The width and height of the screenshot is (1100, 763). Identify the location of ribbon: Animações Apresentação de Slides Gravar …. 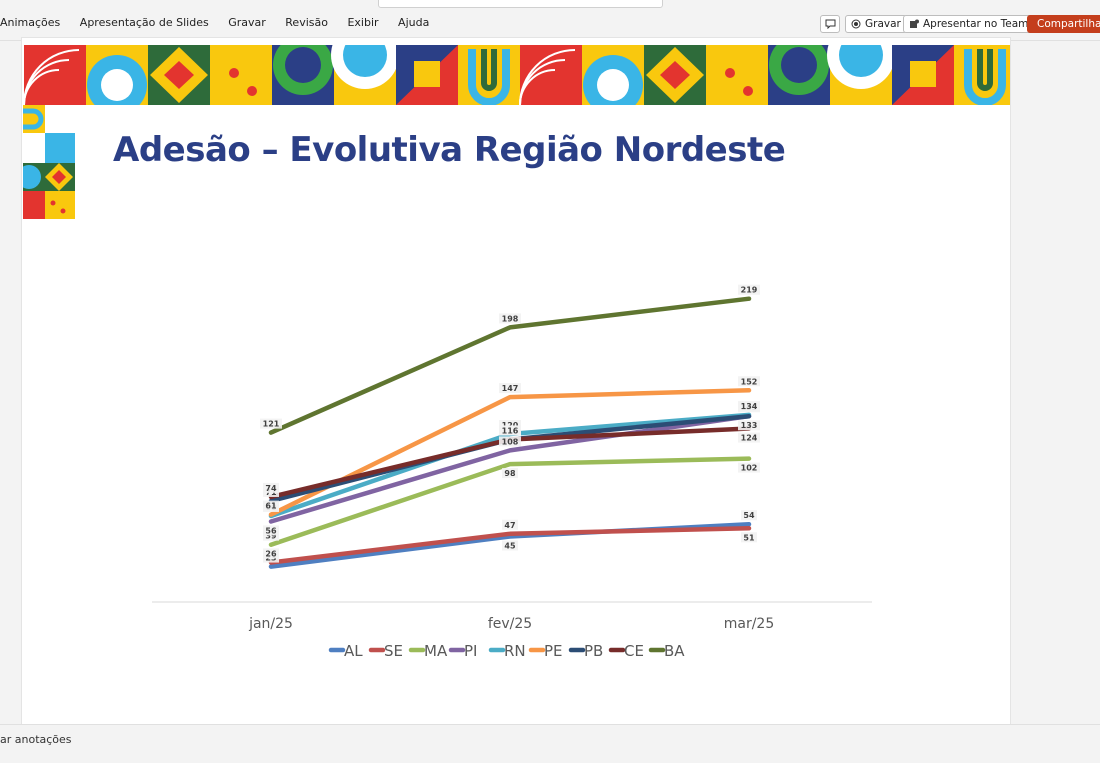
(550, 20).